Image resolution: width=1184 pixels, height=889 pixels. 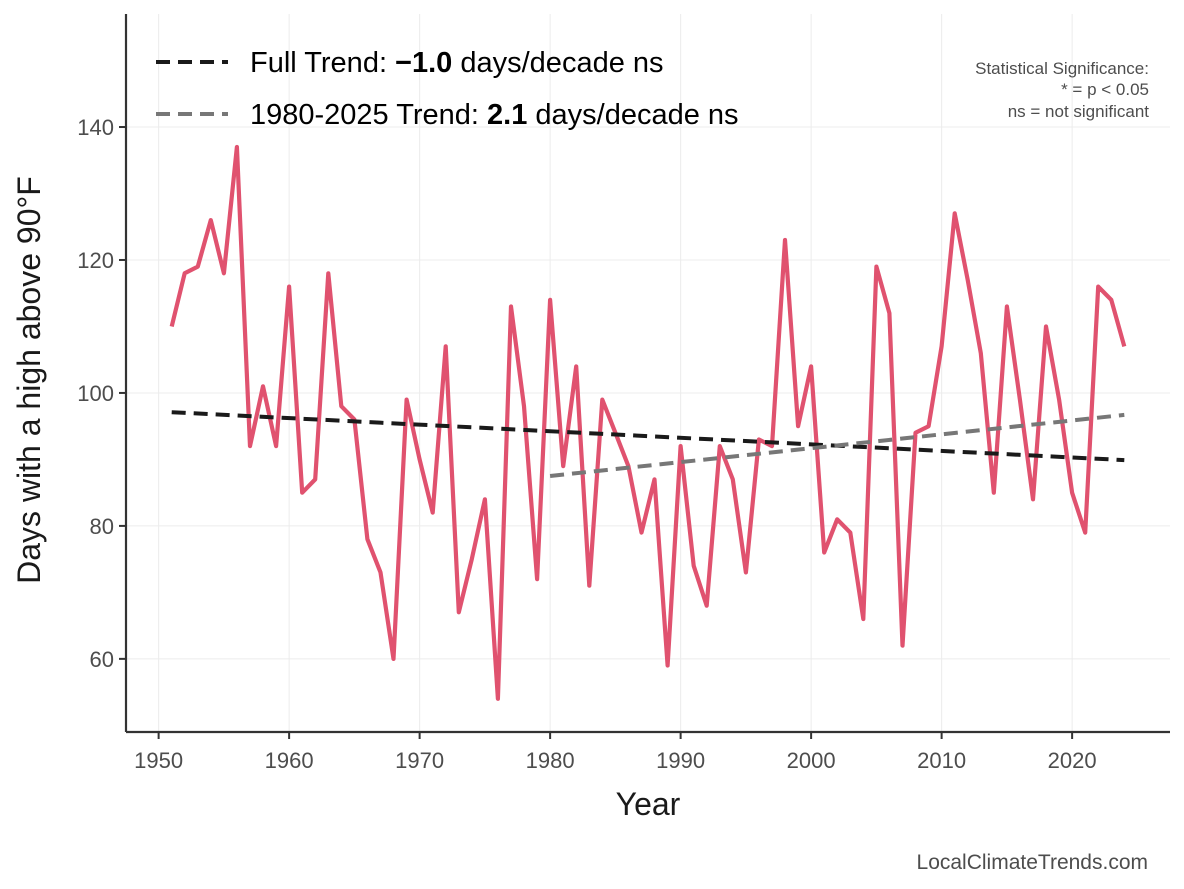 I want to click on x-tick-label: 1950, so click(x=158, y=760).